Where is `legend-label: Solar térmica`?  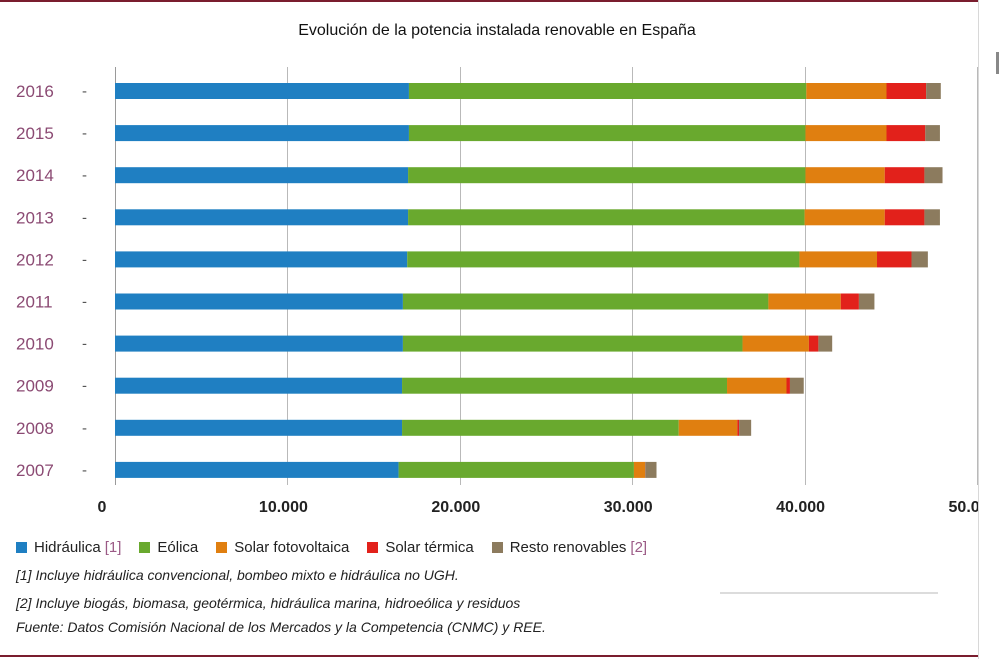
legend-label: Solar térmica is located at coordinates (429, 547).